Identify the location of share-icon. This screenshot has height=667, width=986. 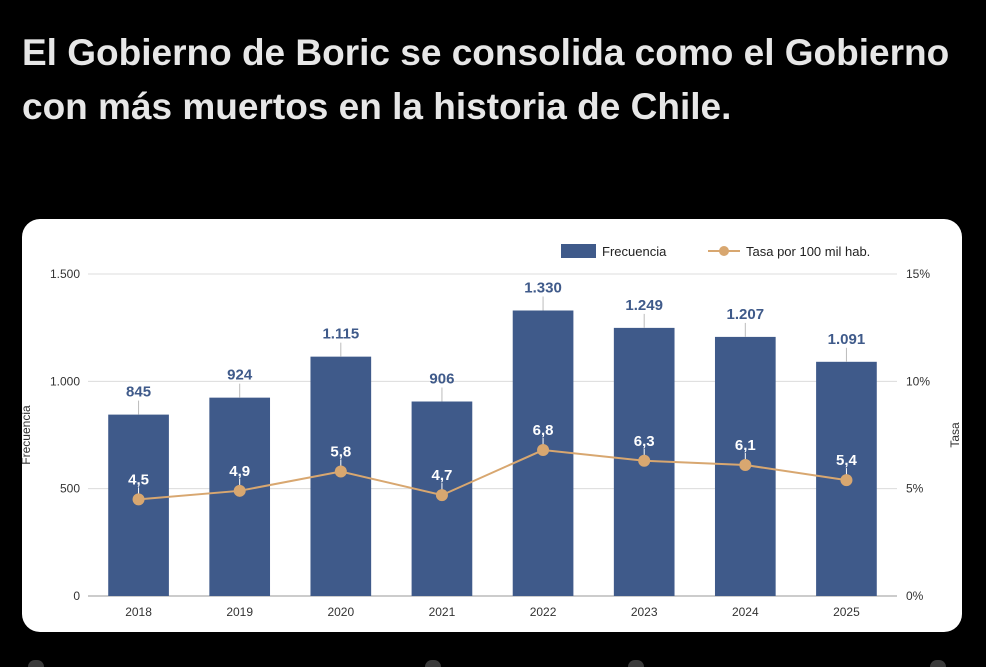
(938, 663).